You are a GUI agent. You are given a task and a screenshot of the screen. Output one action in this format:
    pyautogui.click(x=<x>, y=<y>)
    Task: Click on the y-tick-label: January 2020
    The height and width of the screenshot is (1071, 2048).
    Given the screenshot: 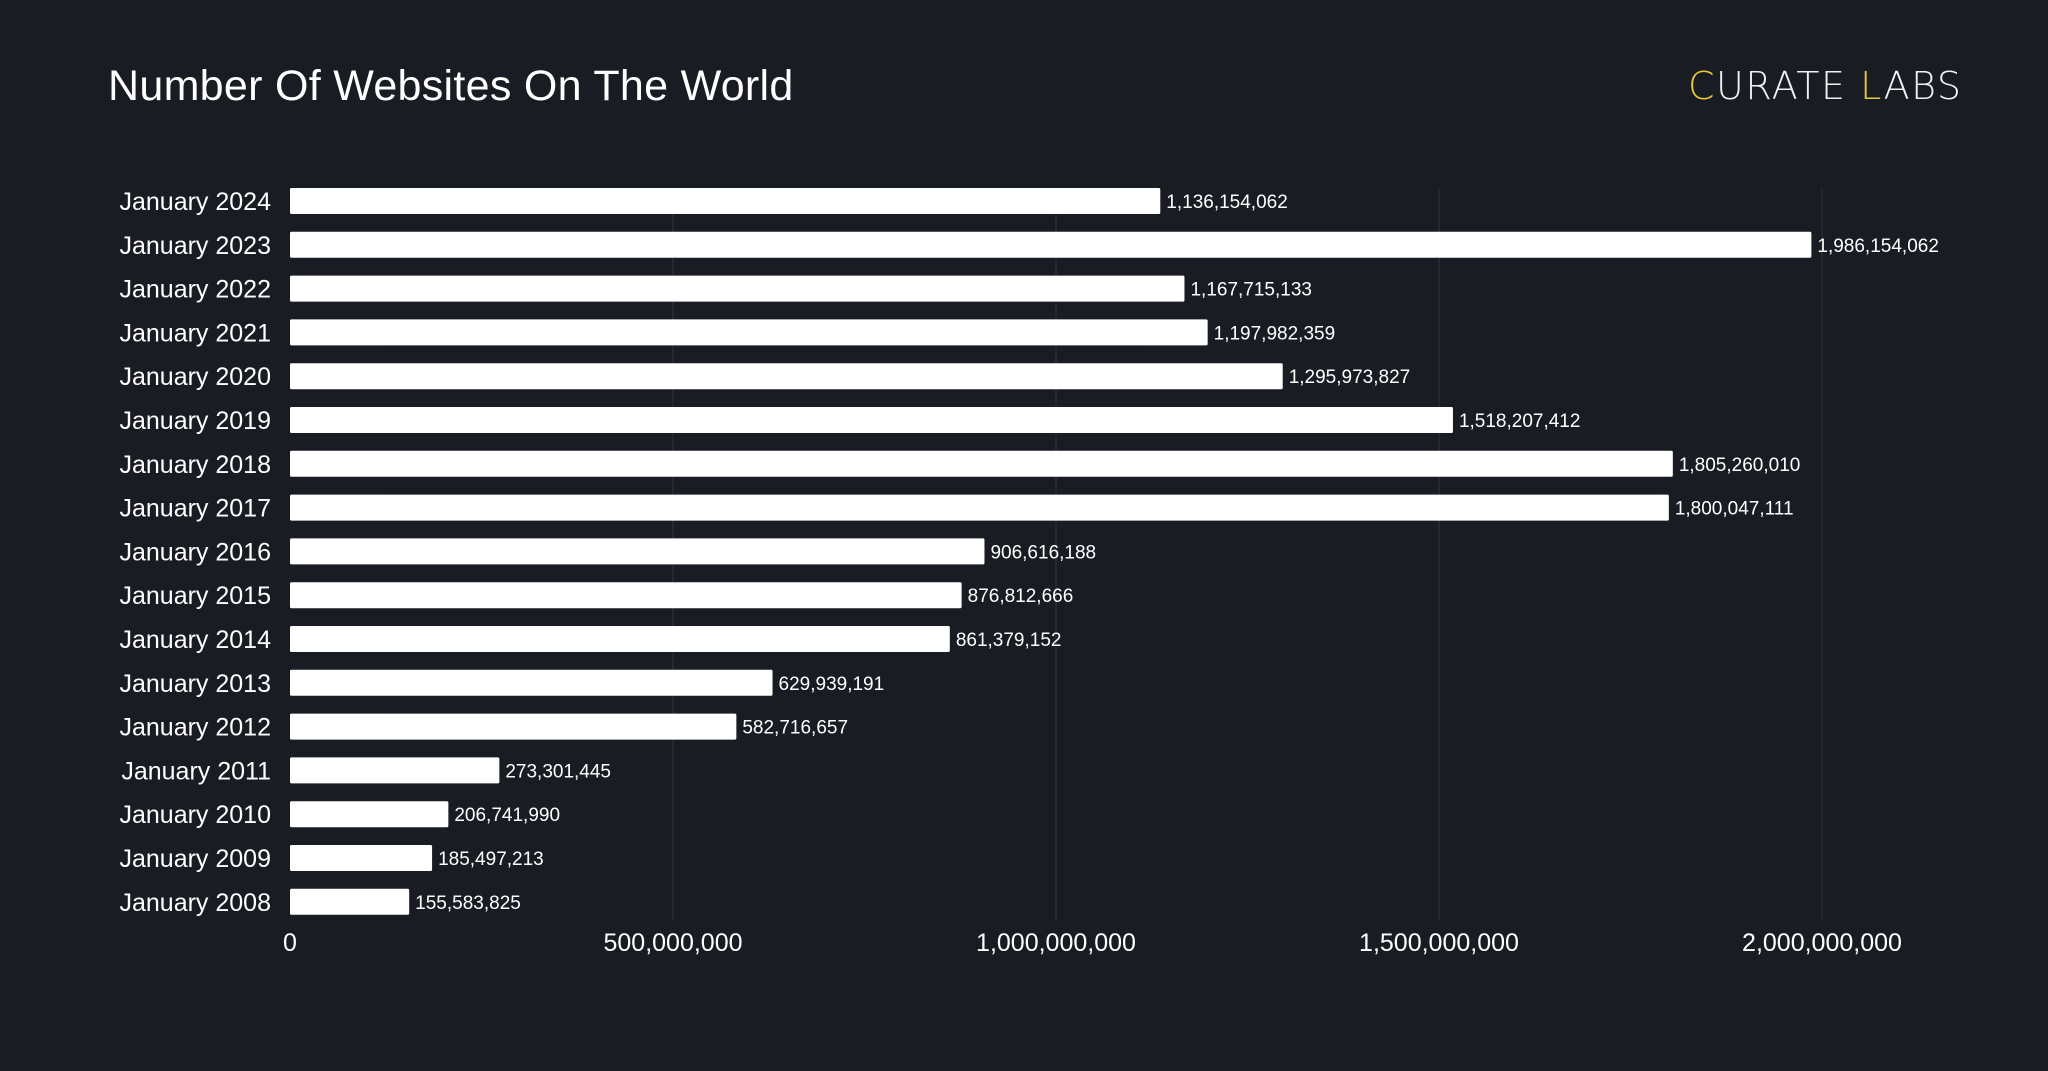 What is the action you would take?
    pyautogui.click(x=195, y=377)
    